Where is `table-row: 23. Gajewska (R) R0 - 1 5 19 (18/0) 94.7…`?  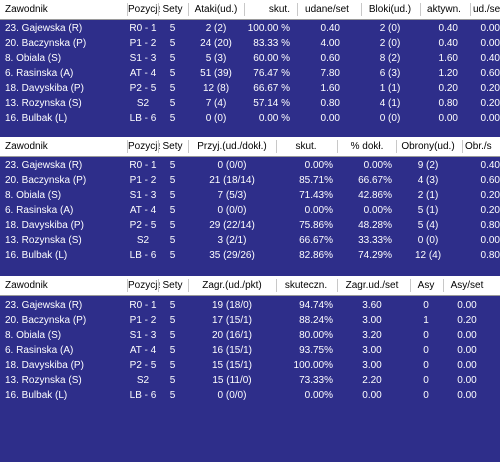 table-row: 23. Gajewska (R) R0 - 1 5 19 (18/0) 94.7… is located at coordinates (250, 305).